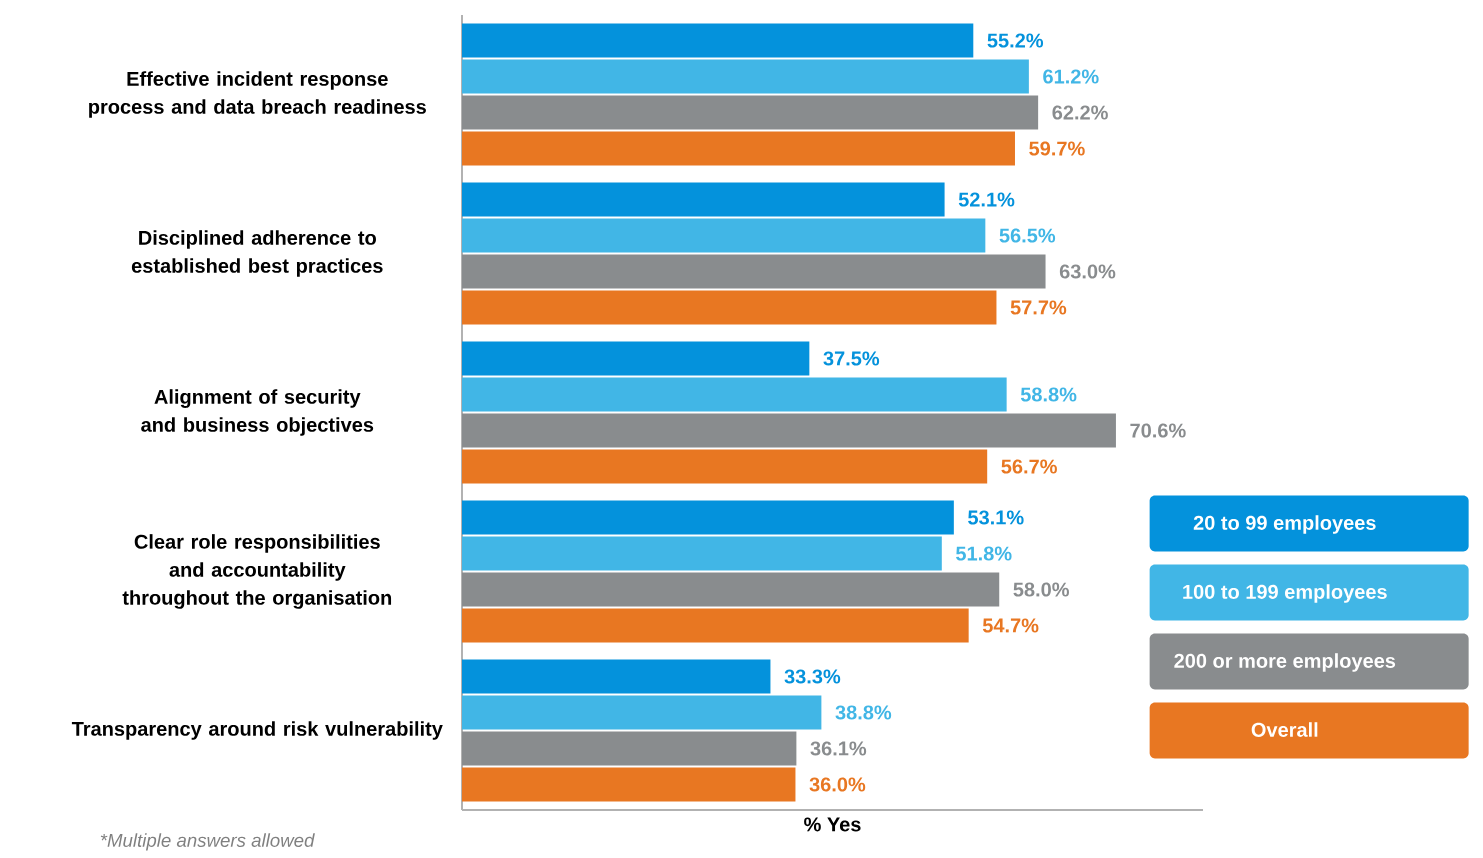  Describe the element at coordinates (1029, 466) in the screenshot. I see `data-label: 56.7%` at that location.